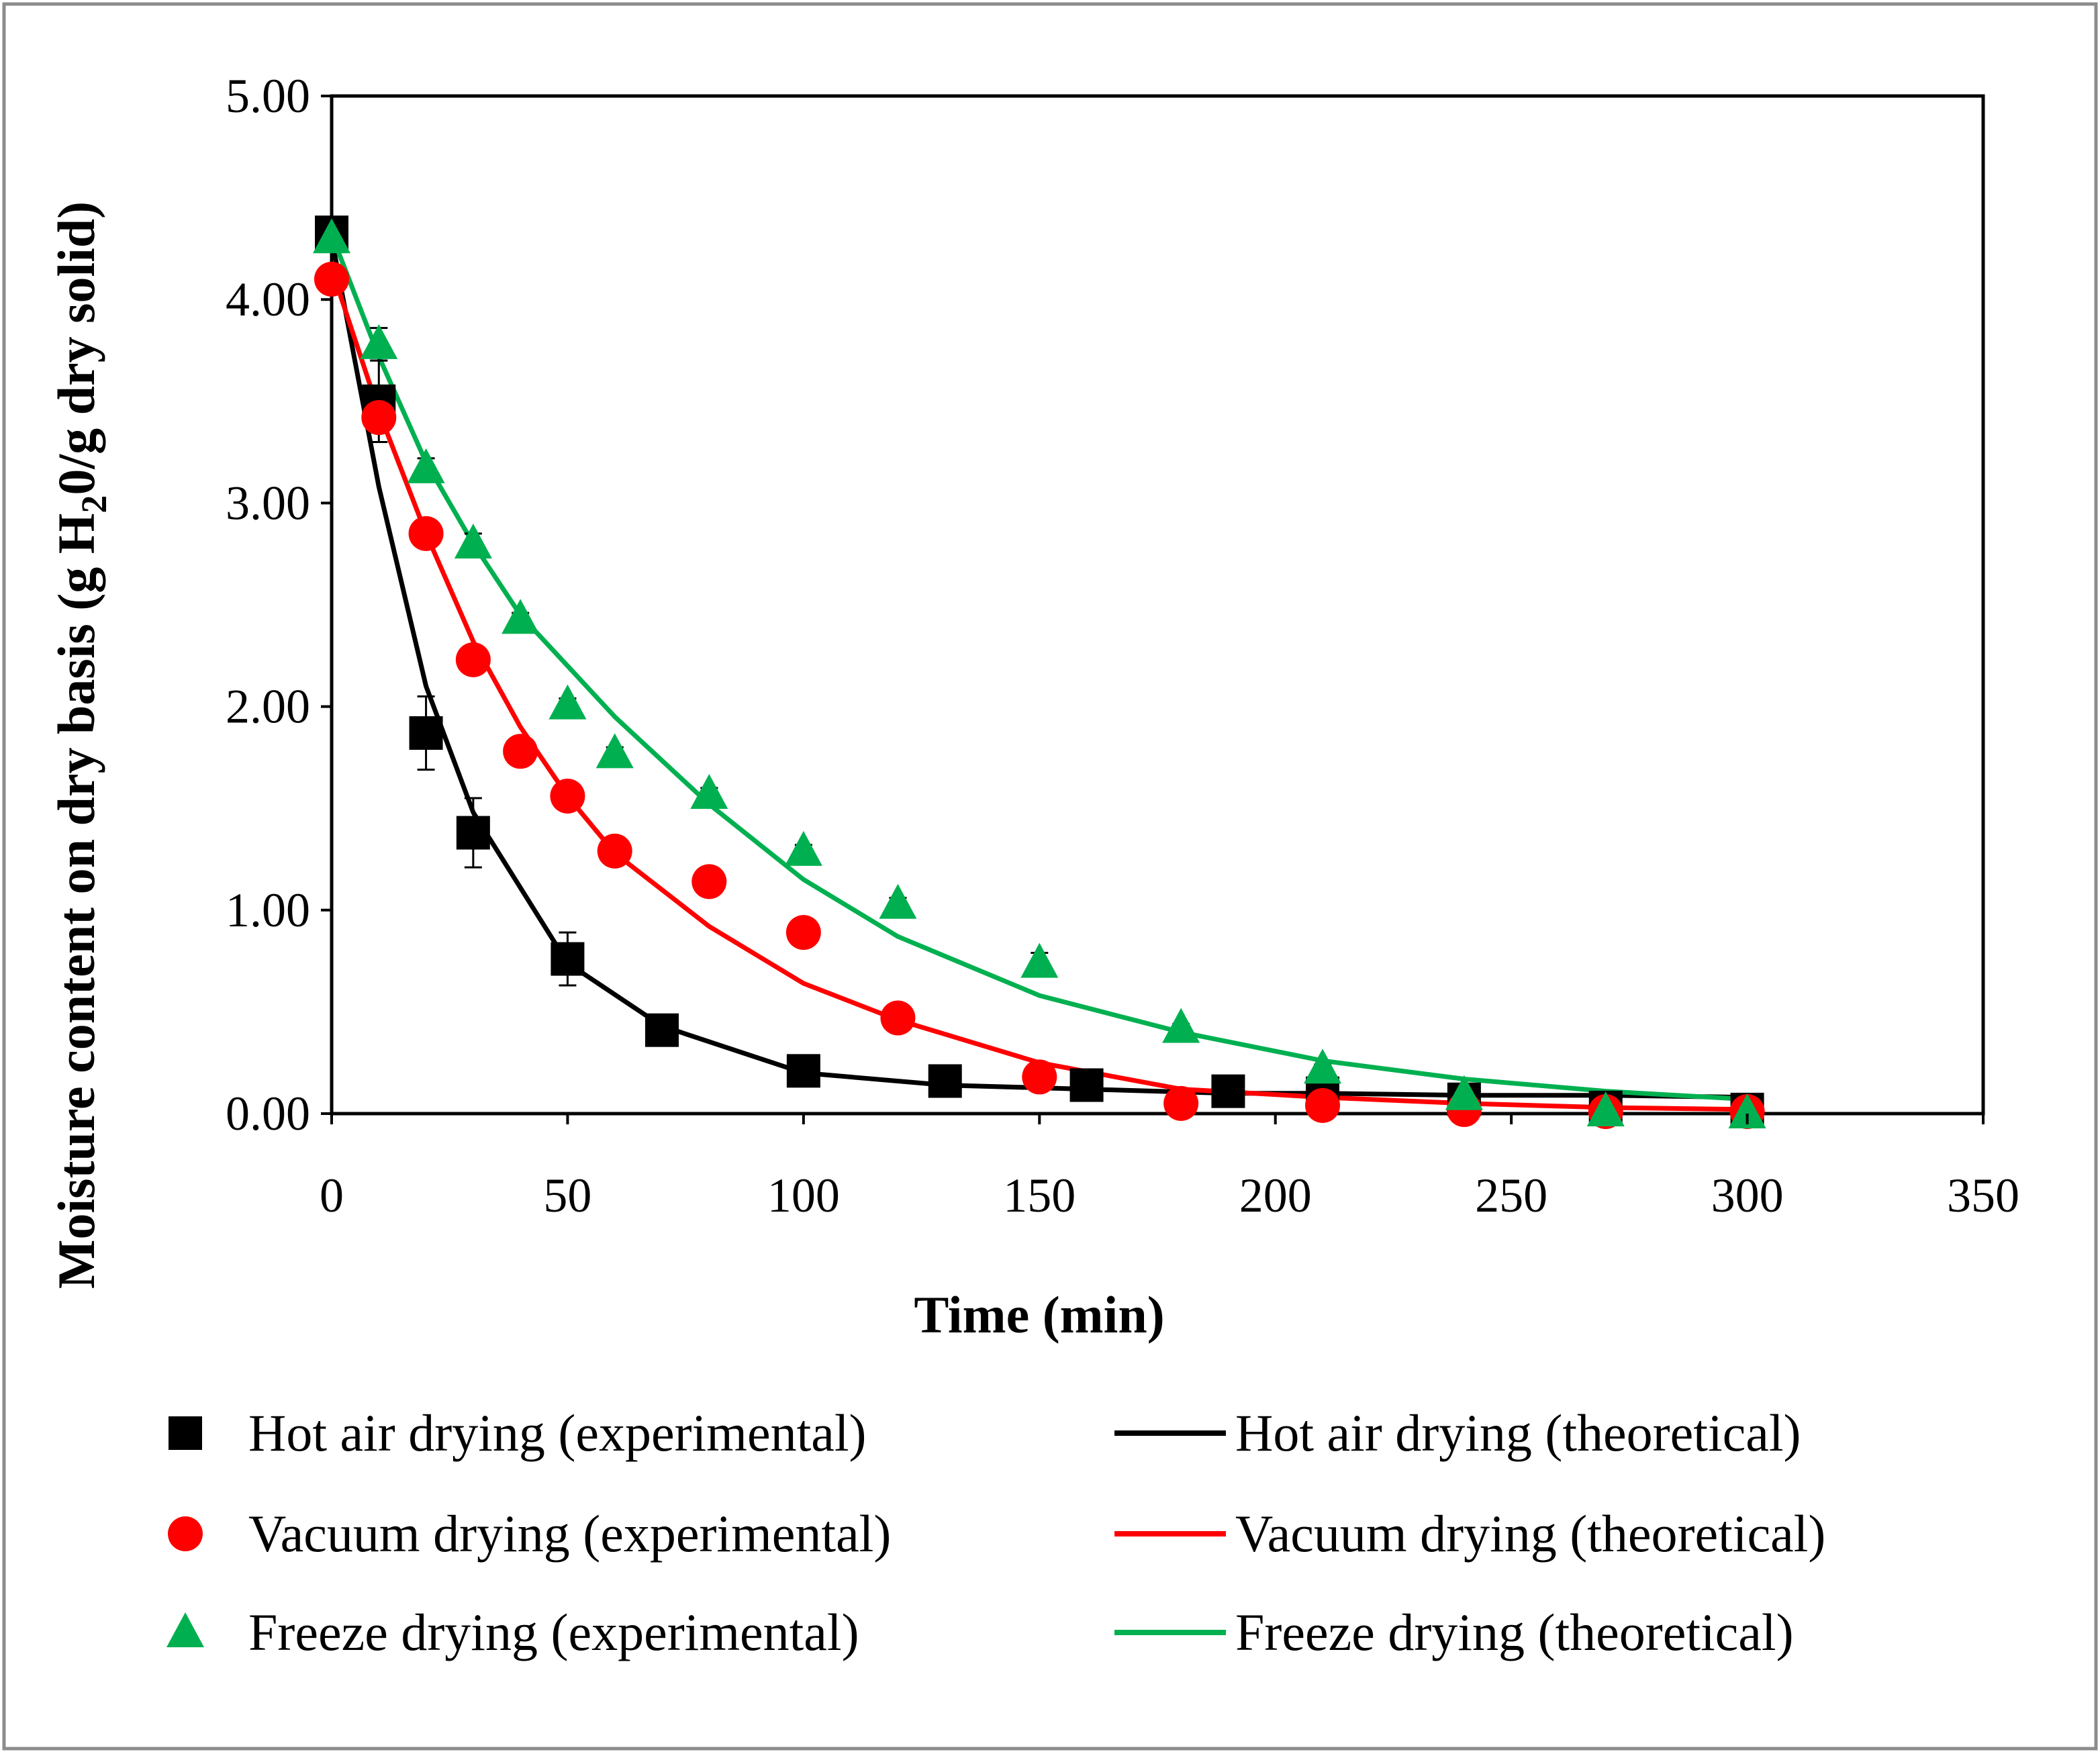 This screenshot has height=1756, width=2100. Describe the element at coordinates (185, 1534) in the screenshot. I see `legend-marker-vacuum-exp` at that location.